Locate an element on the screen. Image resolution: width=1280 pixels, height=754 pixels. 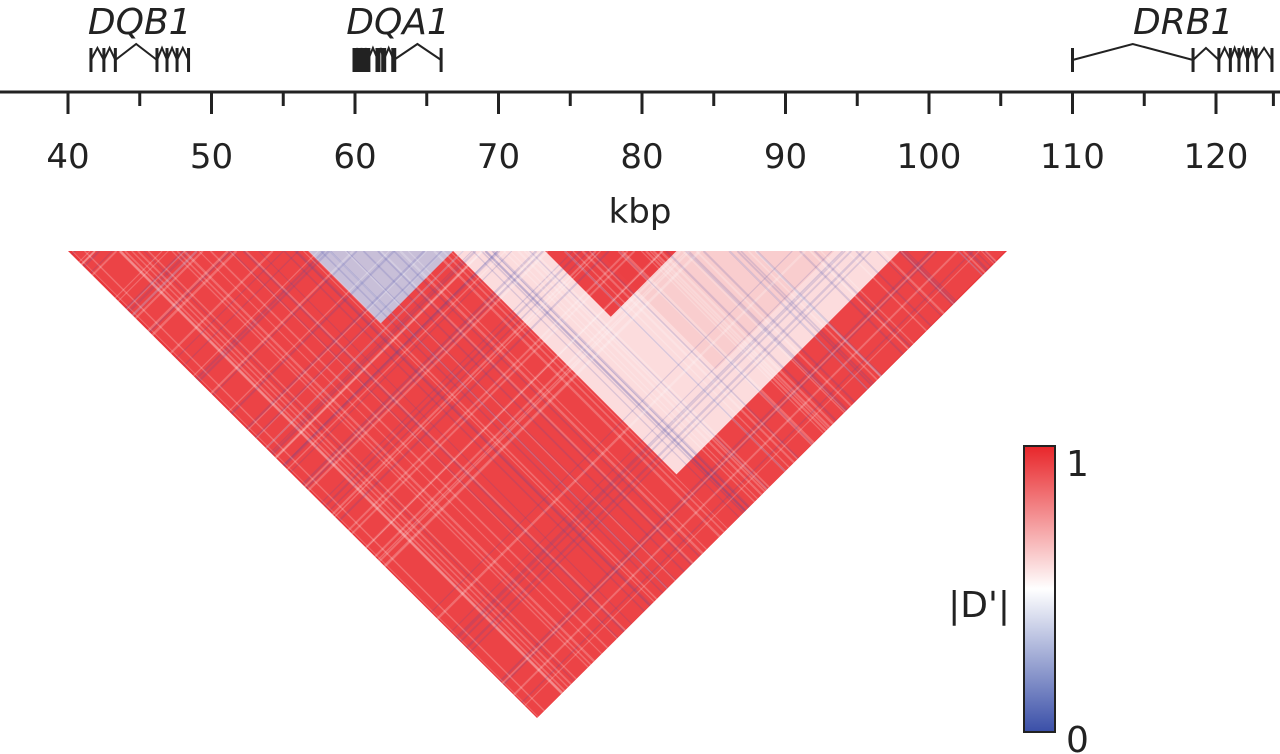
colorbar-title: |D'| is located at coordinates (979, 605).